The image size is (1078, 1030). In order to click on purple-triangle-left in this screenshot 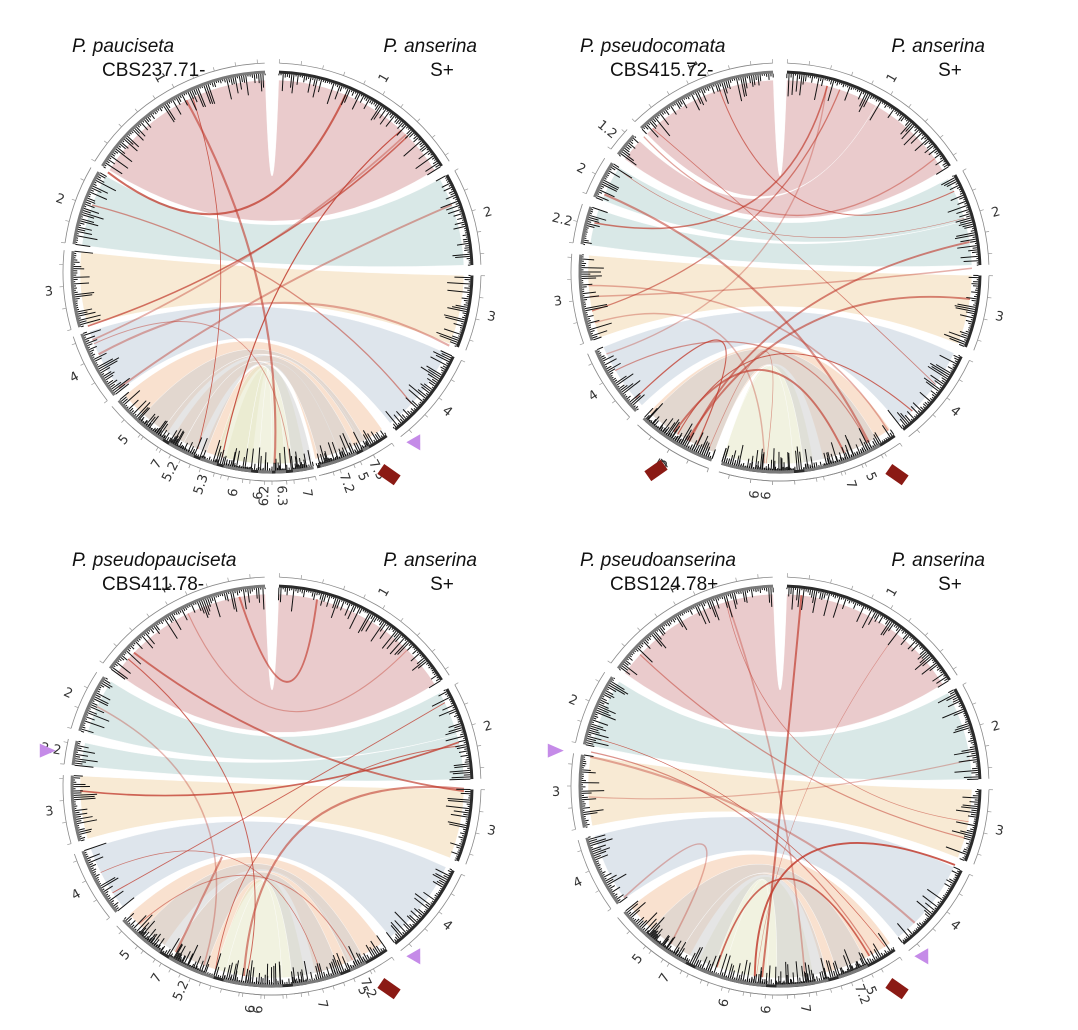, I will do `click(555, 750)`.